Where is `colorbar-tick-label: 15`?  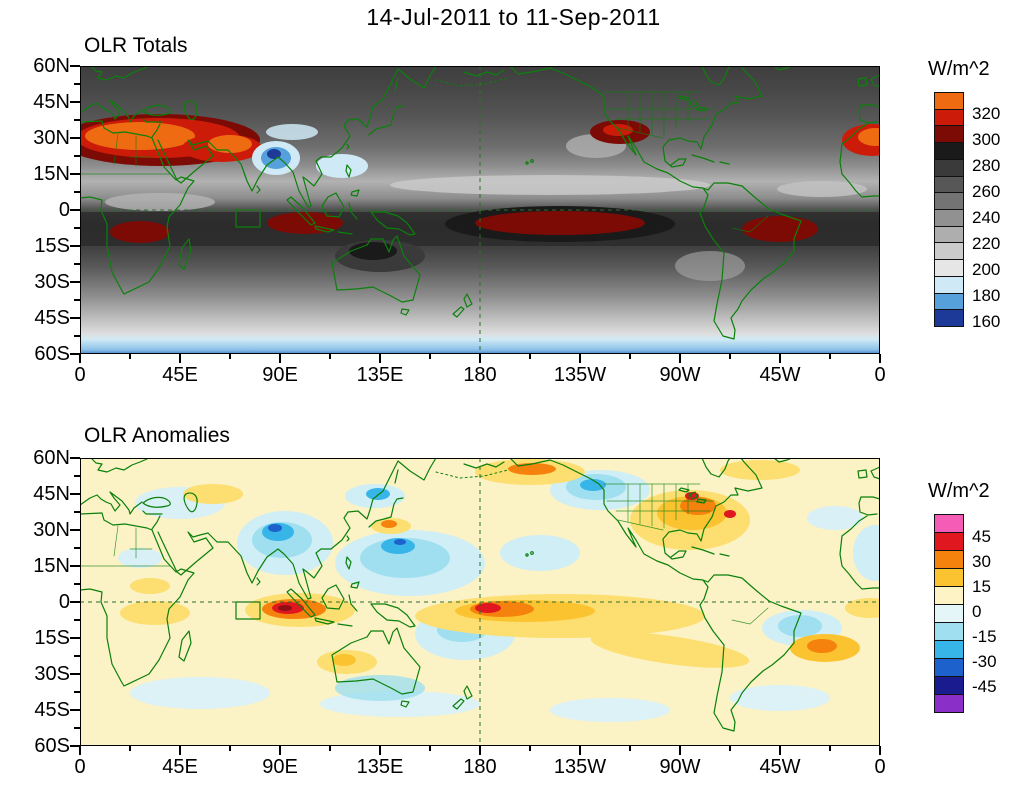
colorbar-tick-label: 15 is located at coordinates (981, 586).